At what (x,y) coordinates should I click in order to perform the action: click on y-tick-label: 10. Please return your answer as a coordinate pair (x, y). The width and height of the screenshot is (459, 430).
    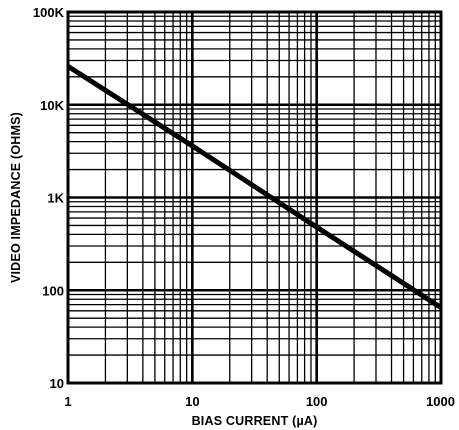
    Looking at the image, I should click on (57, 383).